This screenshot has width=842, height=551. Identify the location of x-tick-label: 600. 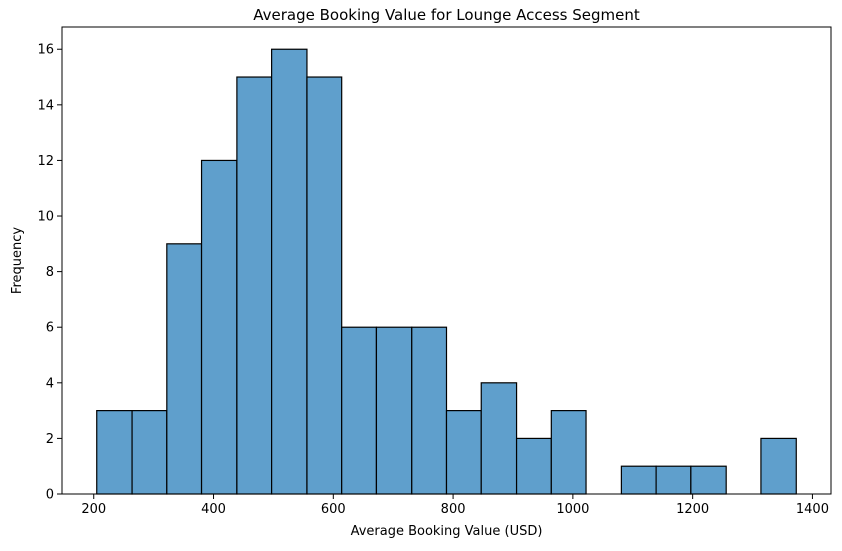
(333, 509).